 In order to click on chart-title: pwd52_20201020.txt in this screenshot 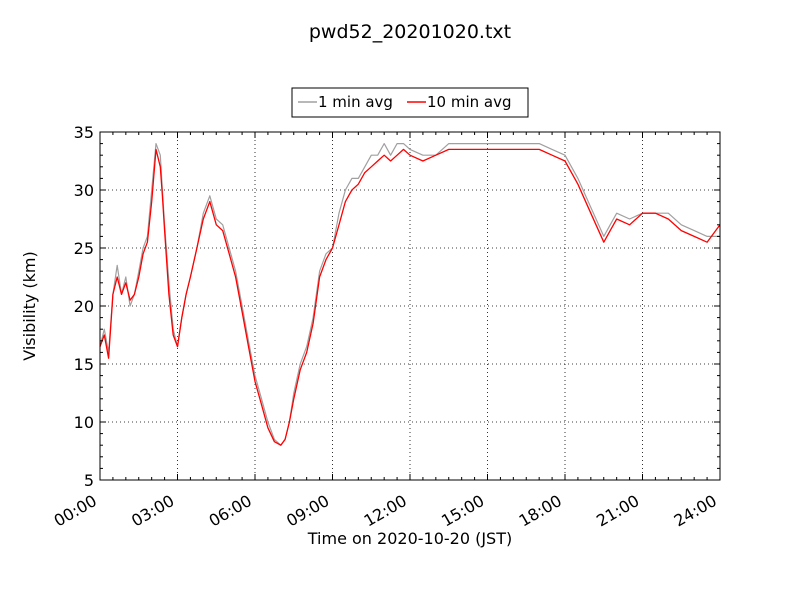, I will do `click(410, 32)`.